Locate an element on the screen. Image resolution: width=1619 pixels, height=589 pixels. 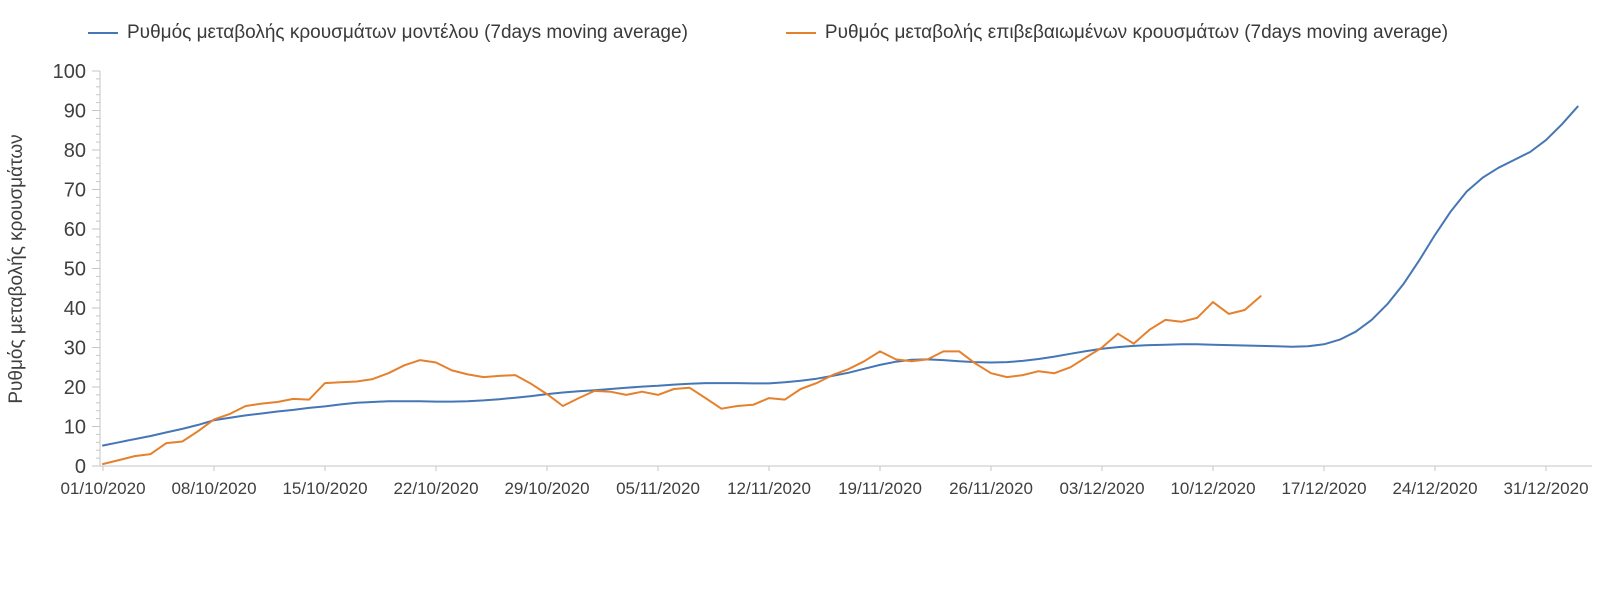
y-tick-label: 50 is located at coordinates (75, 270).